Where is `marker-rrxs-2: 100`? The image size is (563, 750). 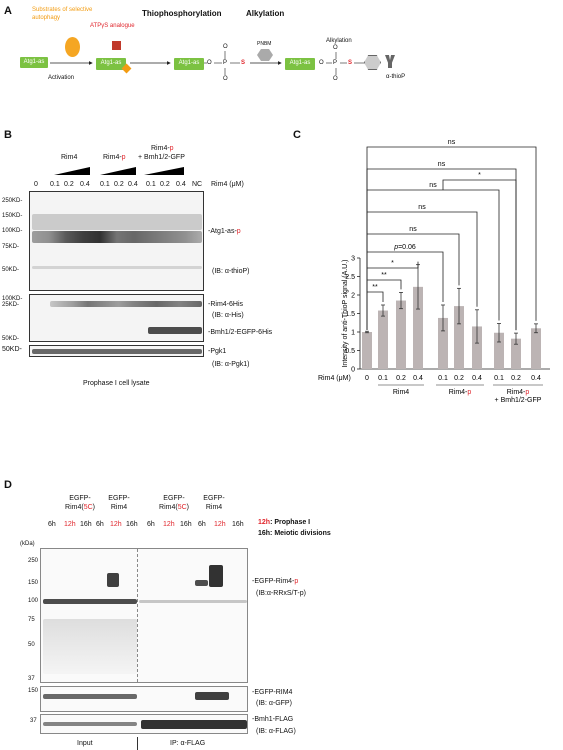
marker-rrxs-2: 100 is located at coordinates (33, 601).